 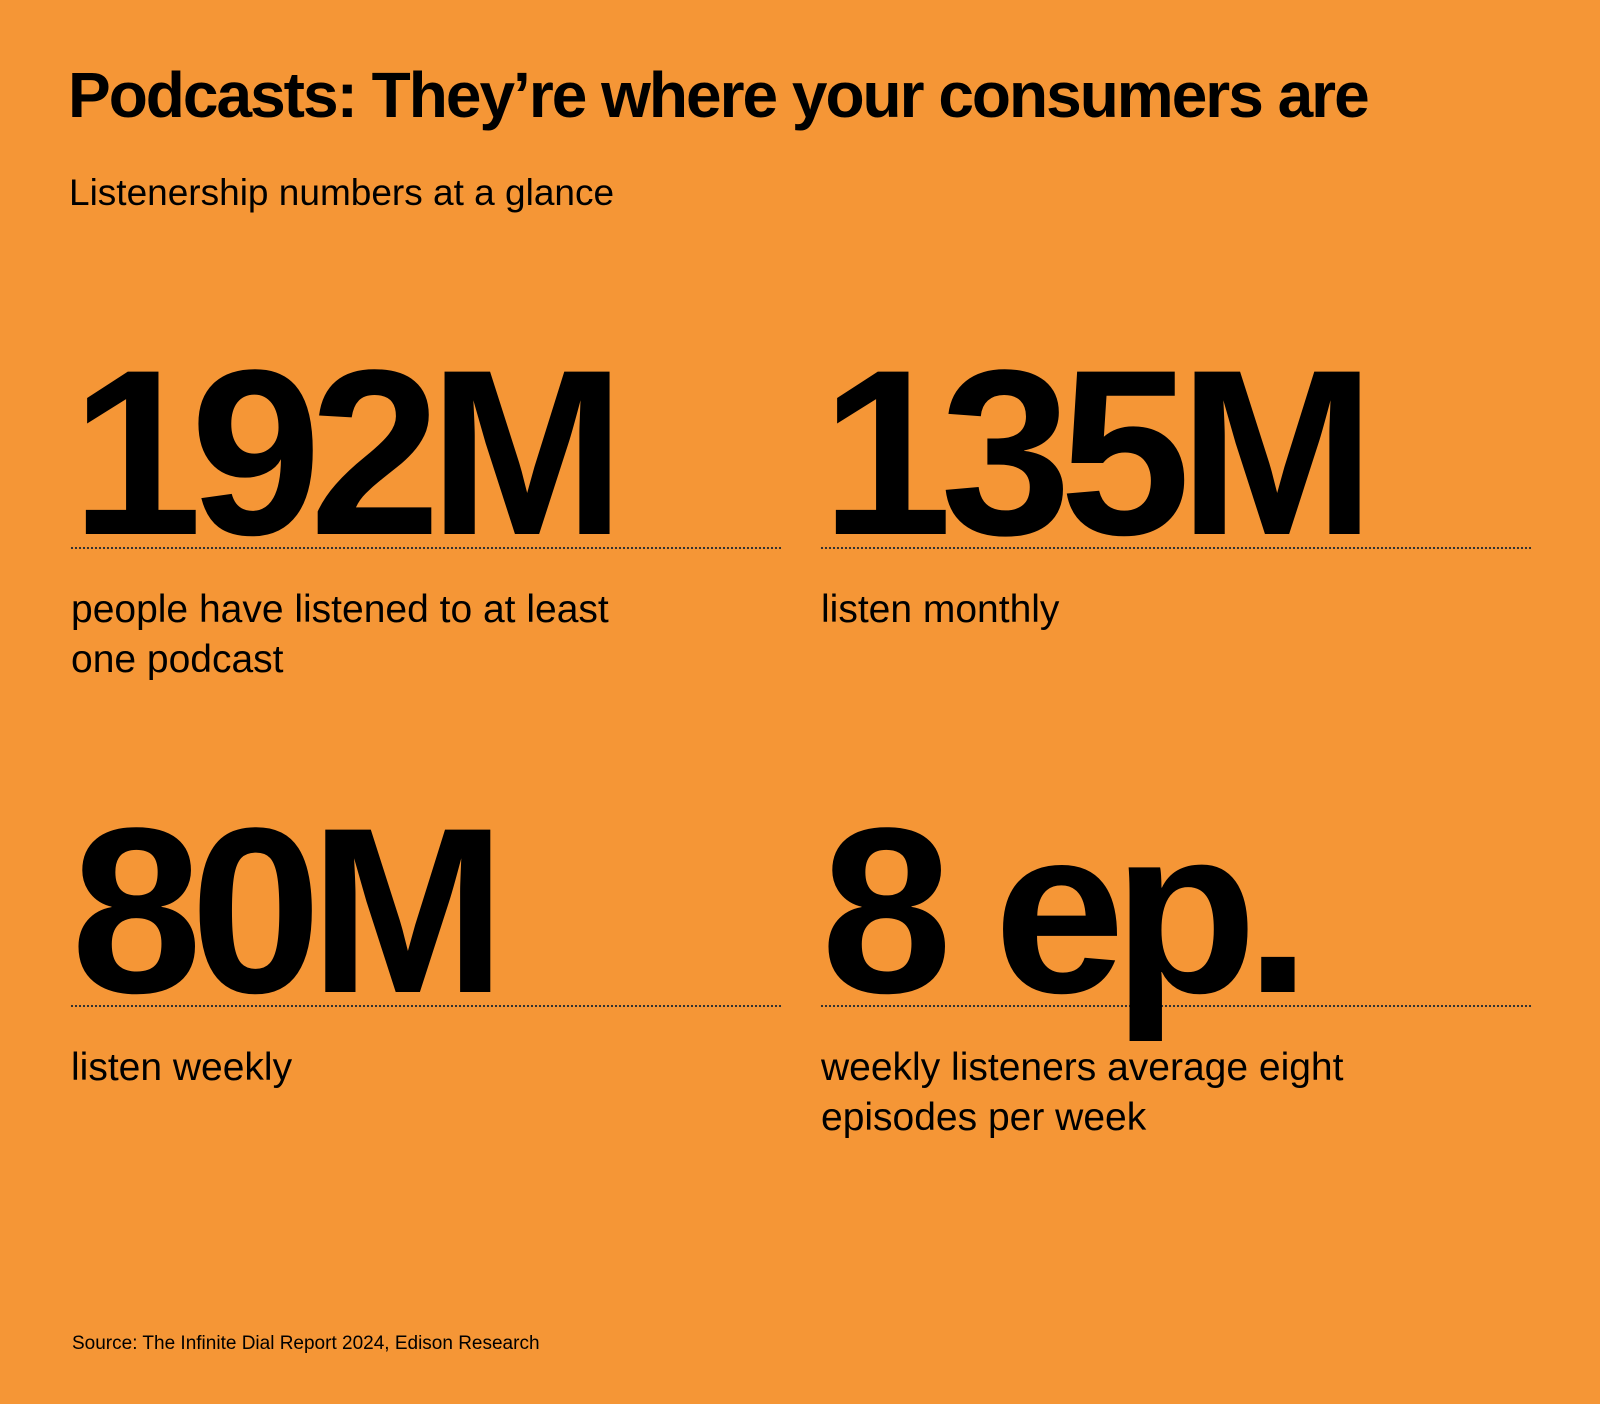 I want to click on stat-value: 135M, so click(x=1098, y=453).